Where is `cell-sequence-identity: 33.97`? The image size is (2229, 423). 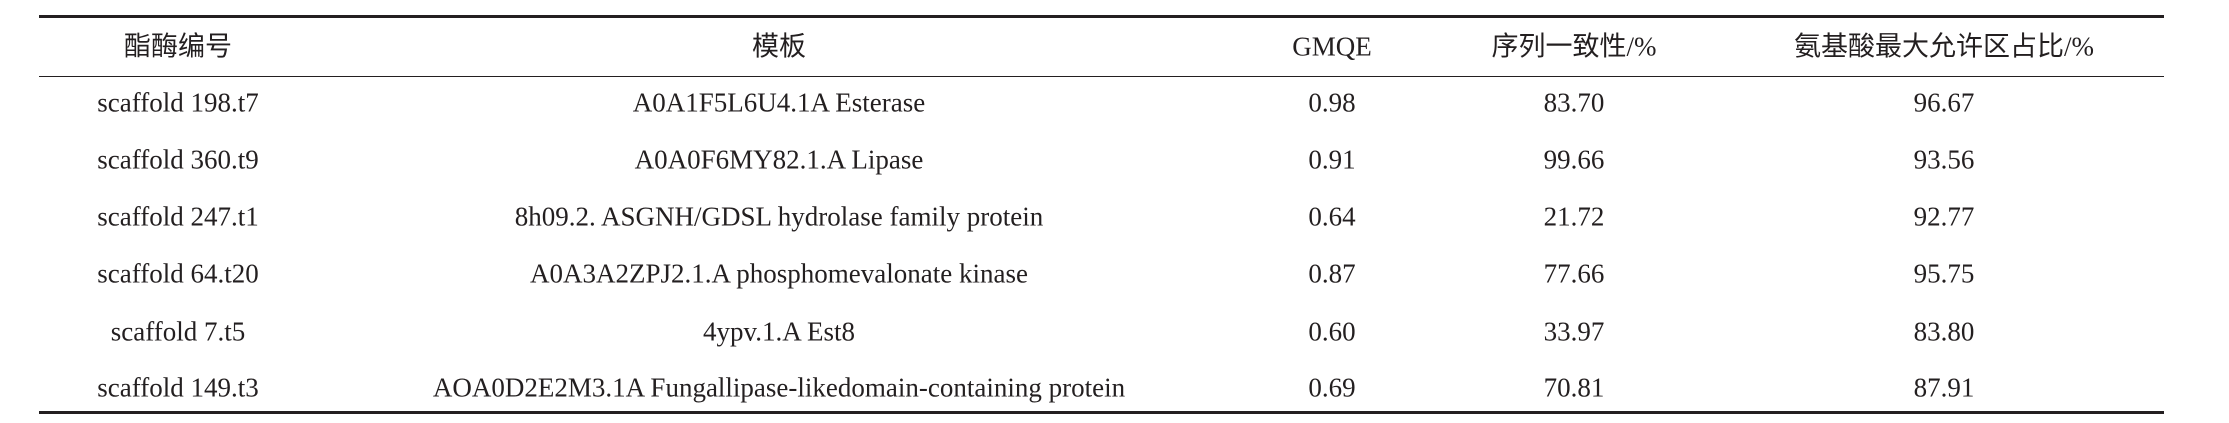
cell-sequence-identity: 33.97 is located at coordinates (1574, 331).